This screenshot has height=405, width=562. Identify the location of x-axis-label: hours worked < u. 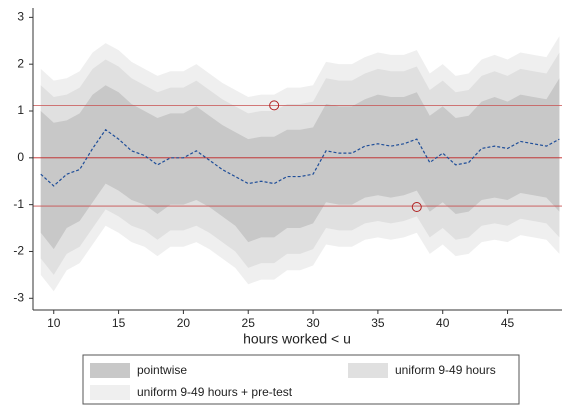
(297, 339).